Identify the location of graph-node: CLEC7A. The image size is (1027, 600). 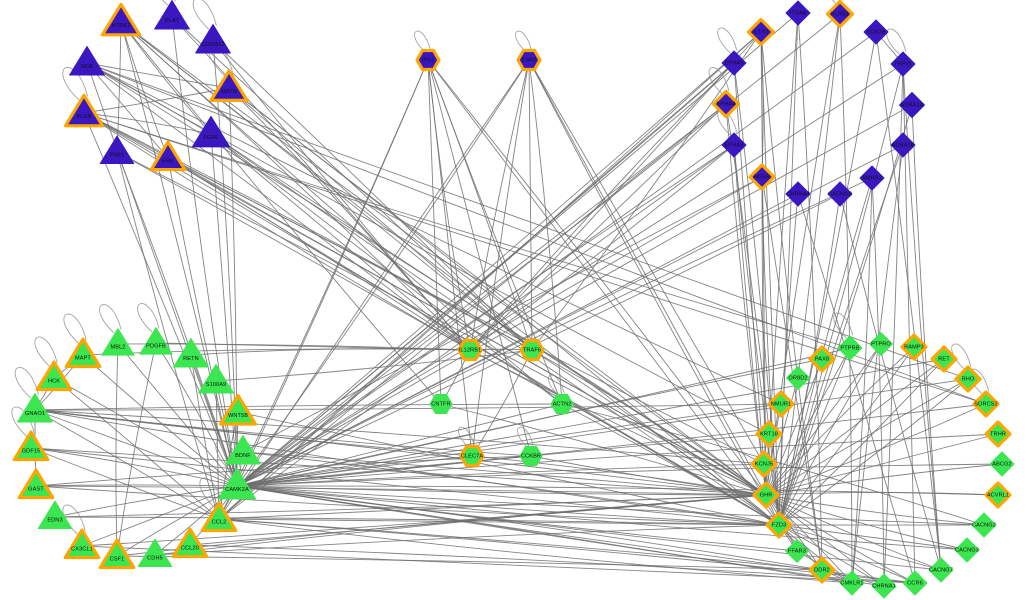
(472, 456).